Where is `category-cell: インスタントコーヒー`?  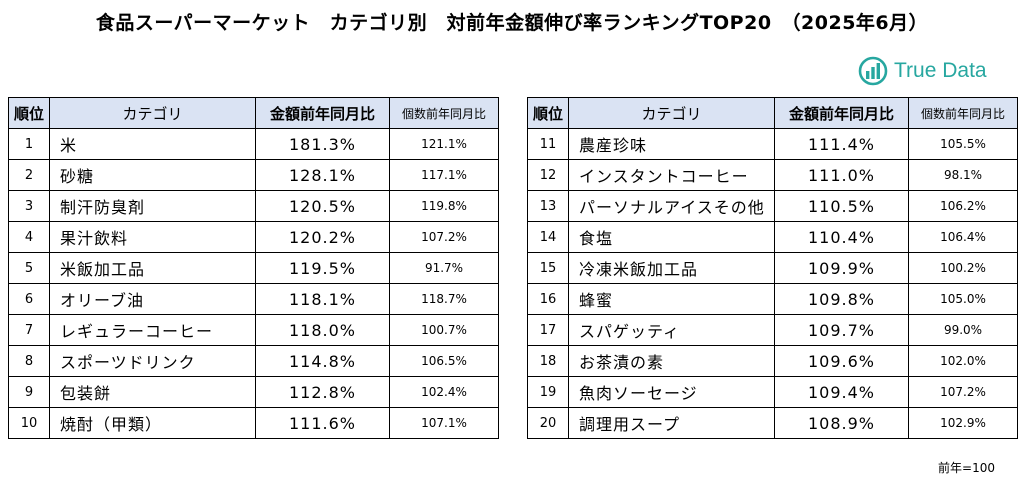
category-cell: インスタントコーヒー is located at coordinates (671, 175).